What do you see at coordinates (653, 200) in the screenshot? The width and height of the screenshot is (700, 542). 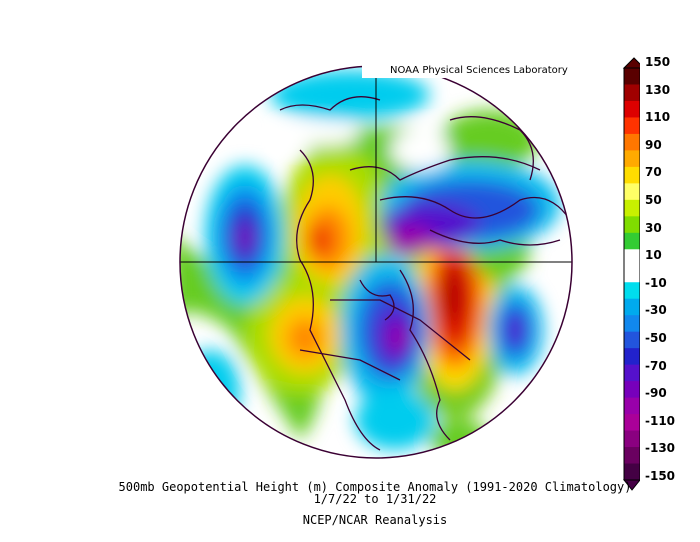 I see `colorbar-tick-label: 50` at bounding box center [653, 200].